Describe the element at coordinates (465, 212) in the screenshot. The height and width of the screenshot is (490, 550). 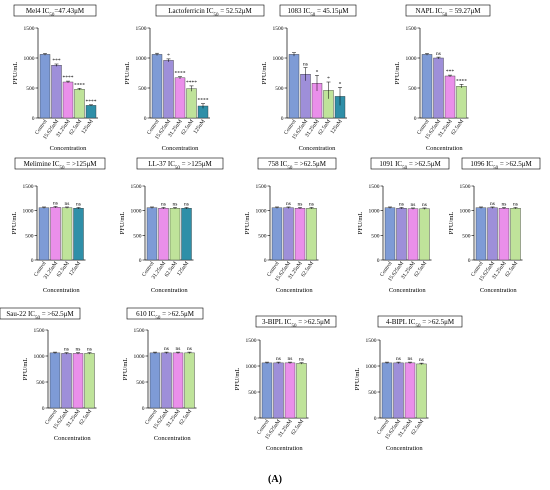
I see `y-tick-label: 1000` at that location.